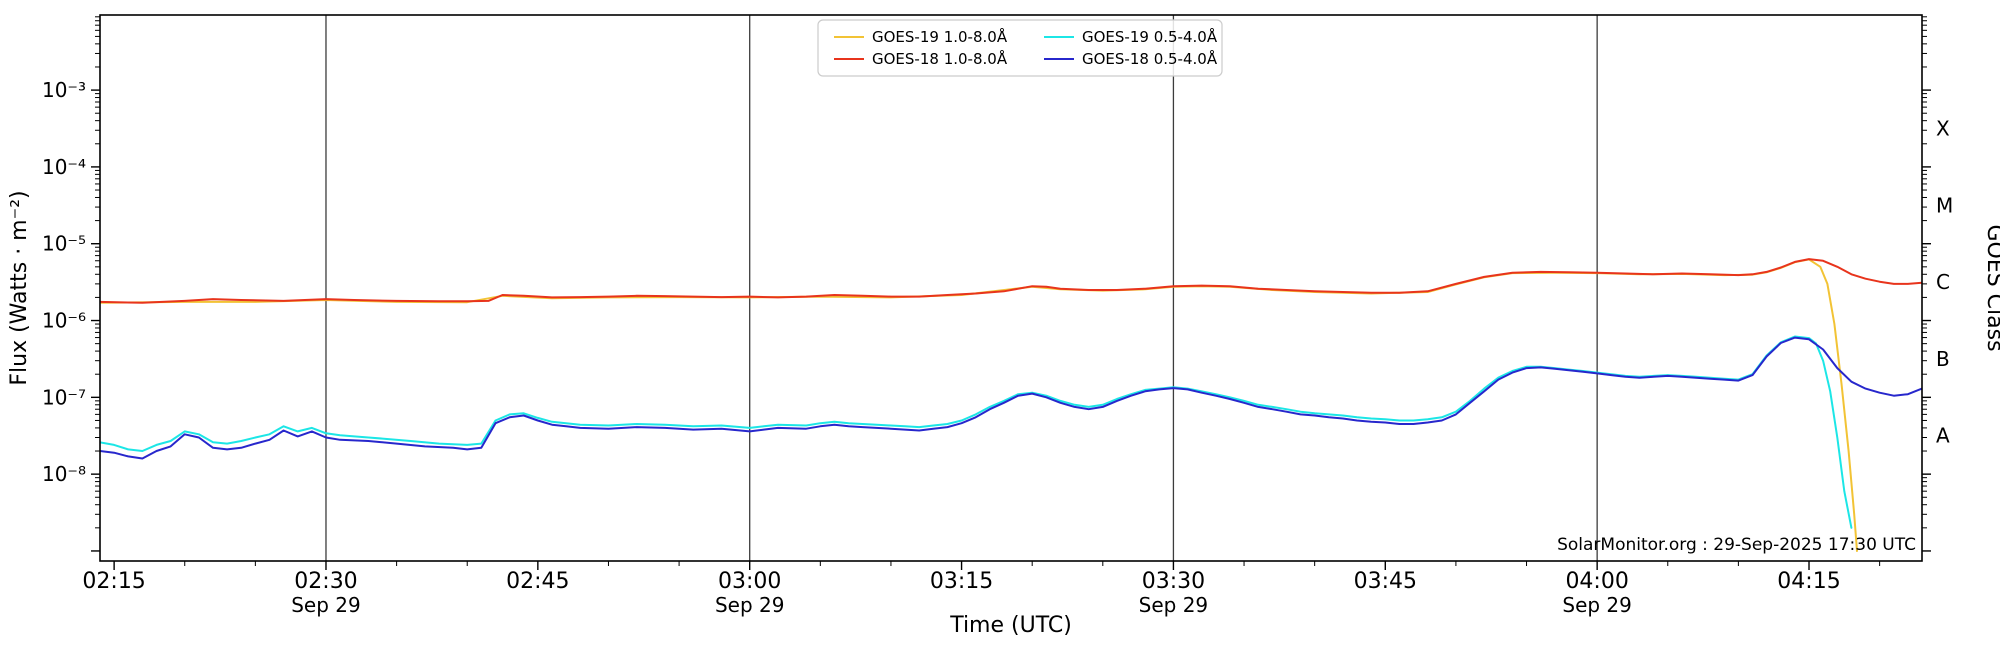  Describe the element at coordinates (1150, 58) in the screenshot. I see `legend-label-goes18-short: GOES-18 0.5-4.0Å` at that location.